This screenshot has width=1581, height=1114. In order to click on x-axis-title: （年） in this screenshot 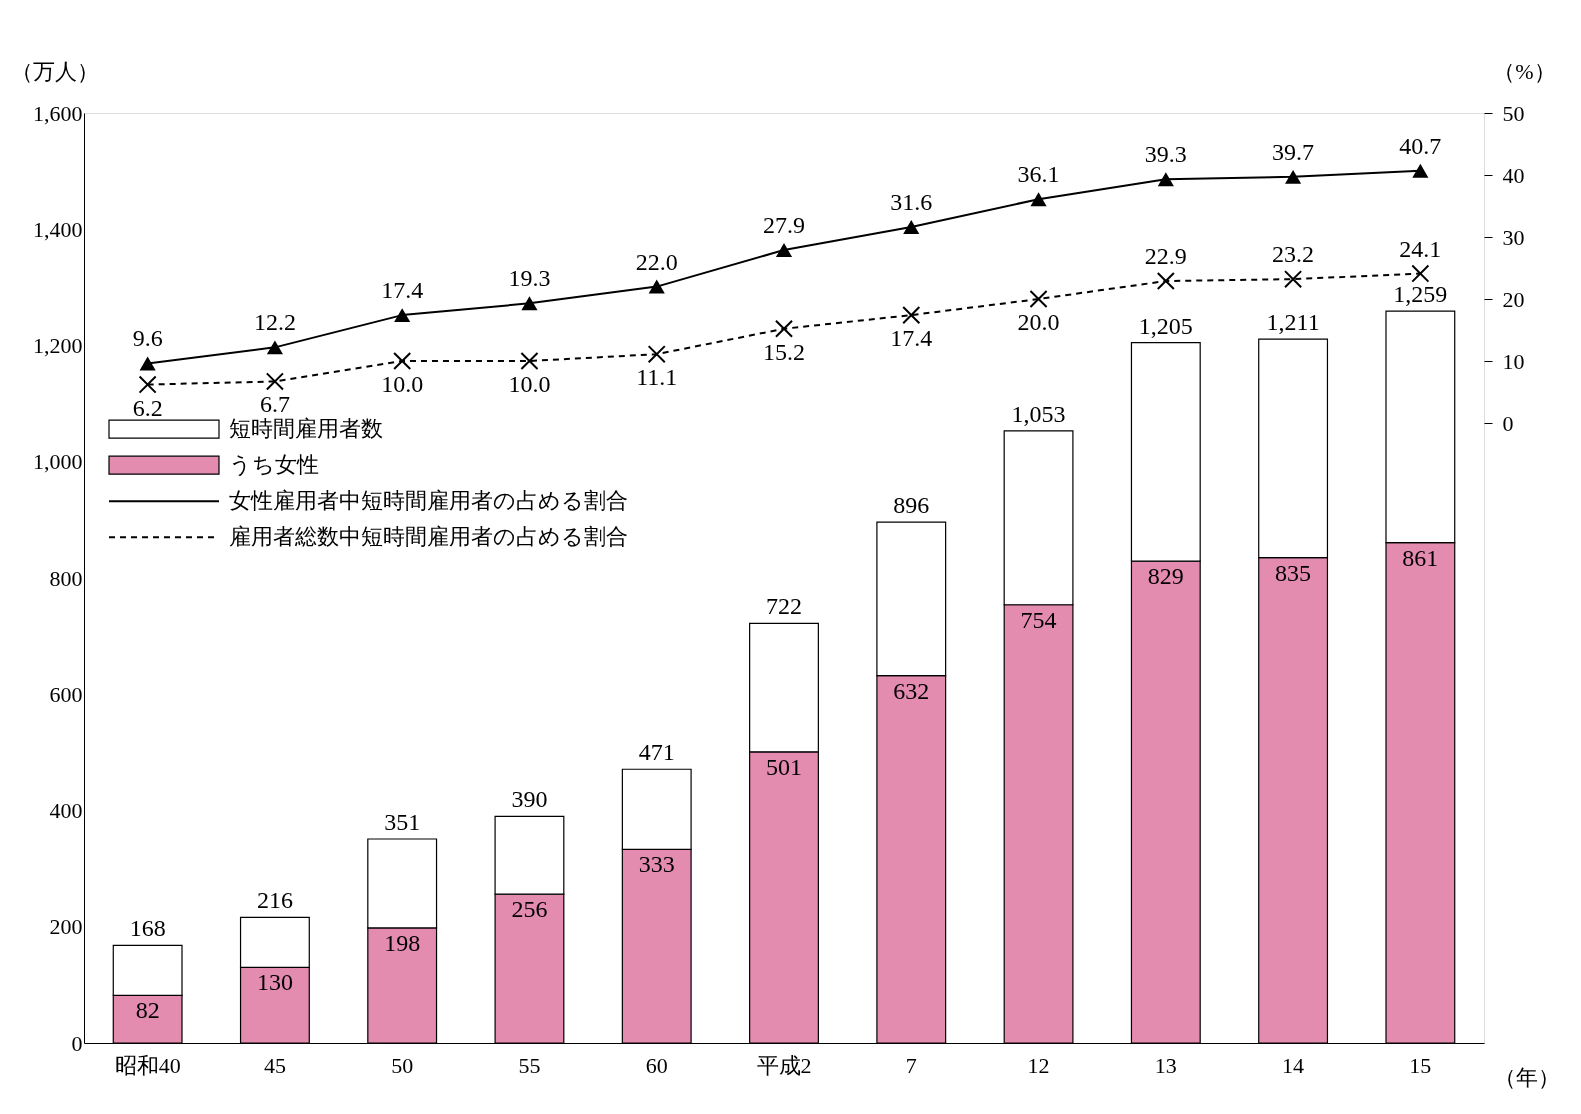, I will do `click(1526, 1077)`.